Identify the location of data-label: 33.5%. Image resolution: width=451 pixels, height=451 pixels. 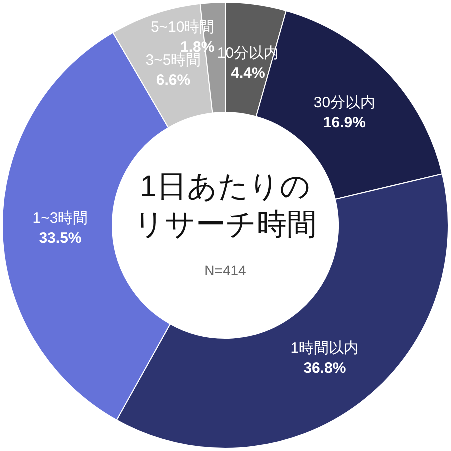
(60, 239).